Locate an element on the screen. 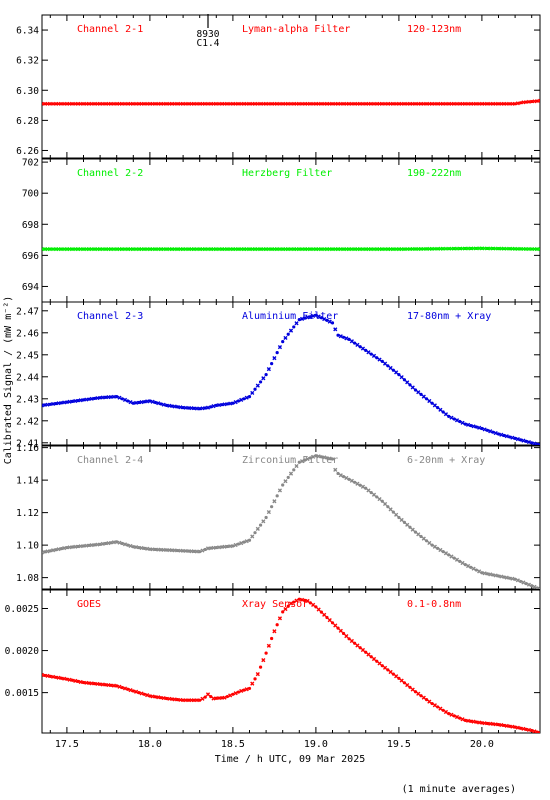 The image size is (550, 800). x-axis-label: Time / h UTC, 09 Mar 2025 is located at coordinates (290, 759).